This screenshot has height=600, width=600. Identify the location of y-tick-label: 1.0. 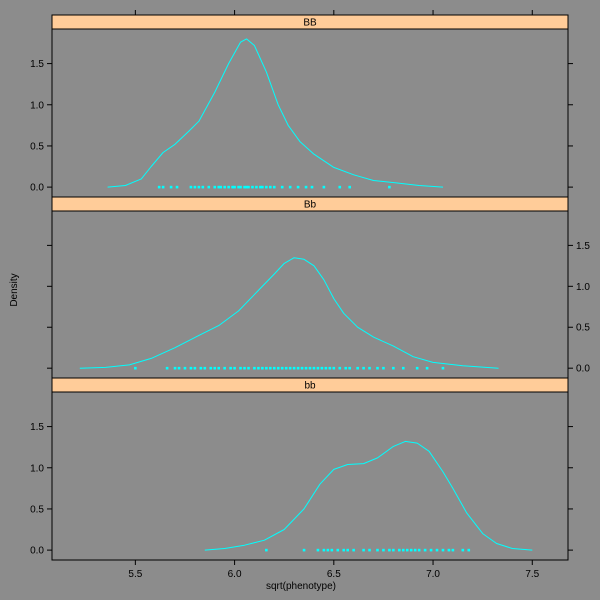
(583, 287).